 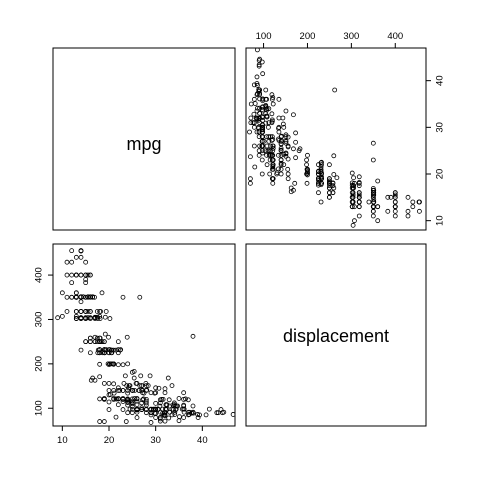 What do you see at coordinates (144, 139) in the screenshot?
I see `panel-top-left-frame` at bounding box center [144, 139].